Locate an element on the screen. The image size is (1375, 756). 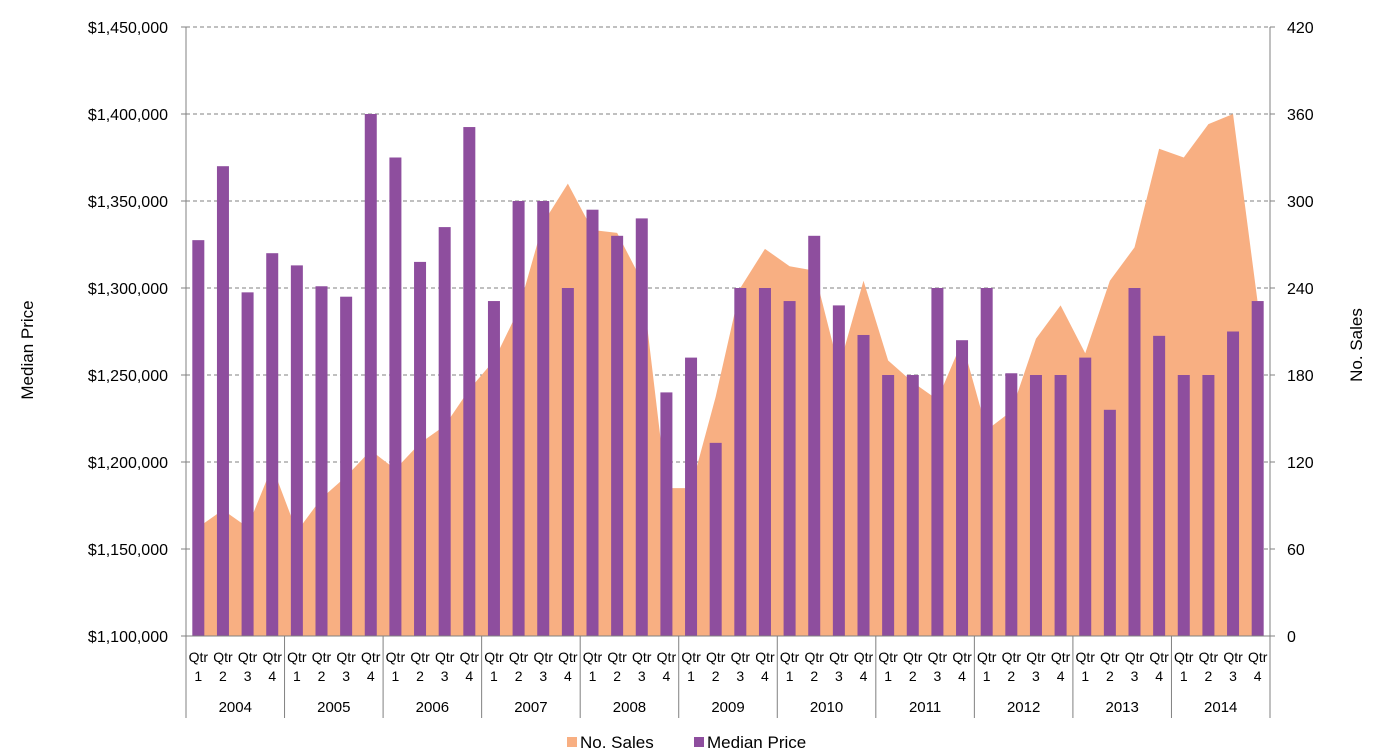
year-label: 2012 is located at coordinates (1023, 707).